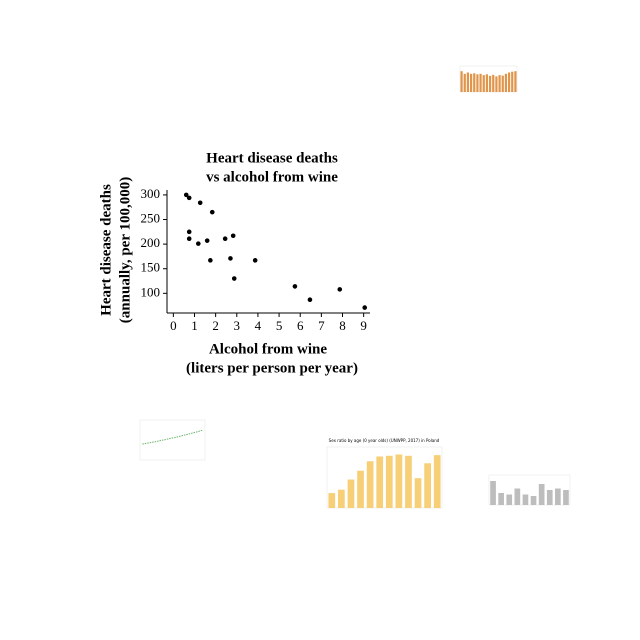  I want to click on x-axis-label: Alcohol from wine, so click(268, 349).